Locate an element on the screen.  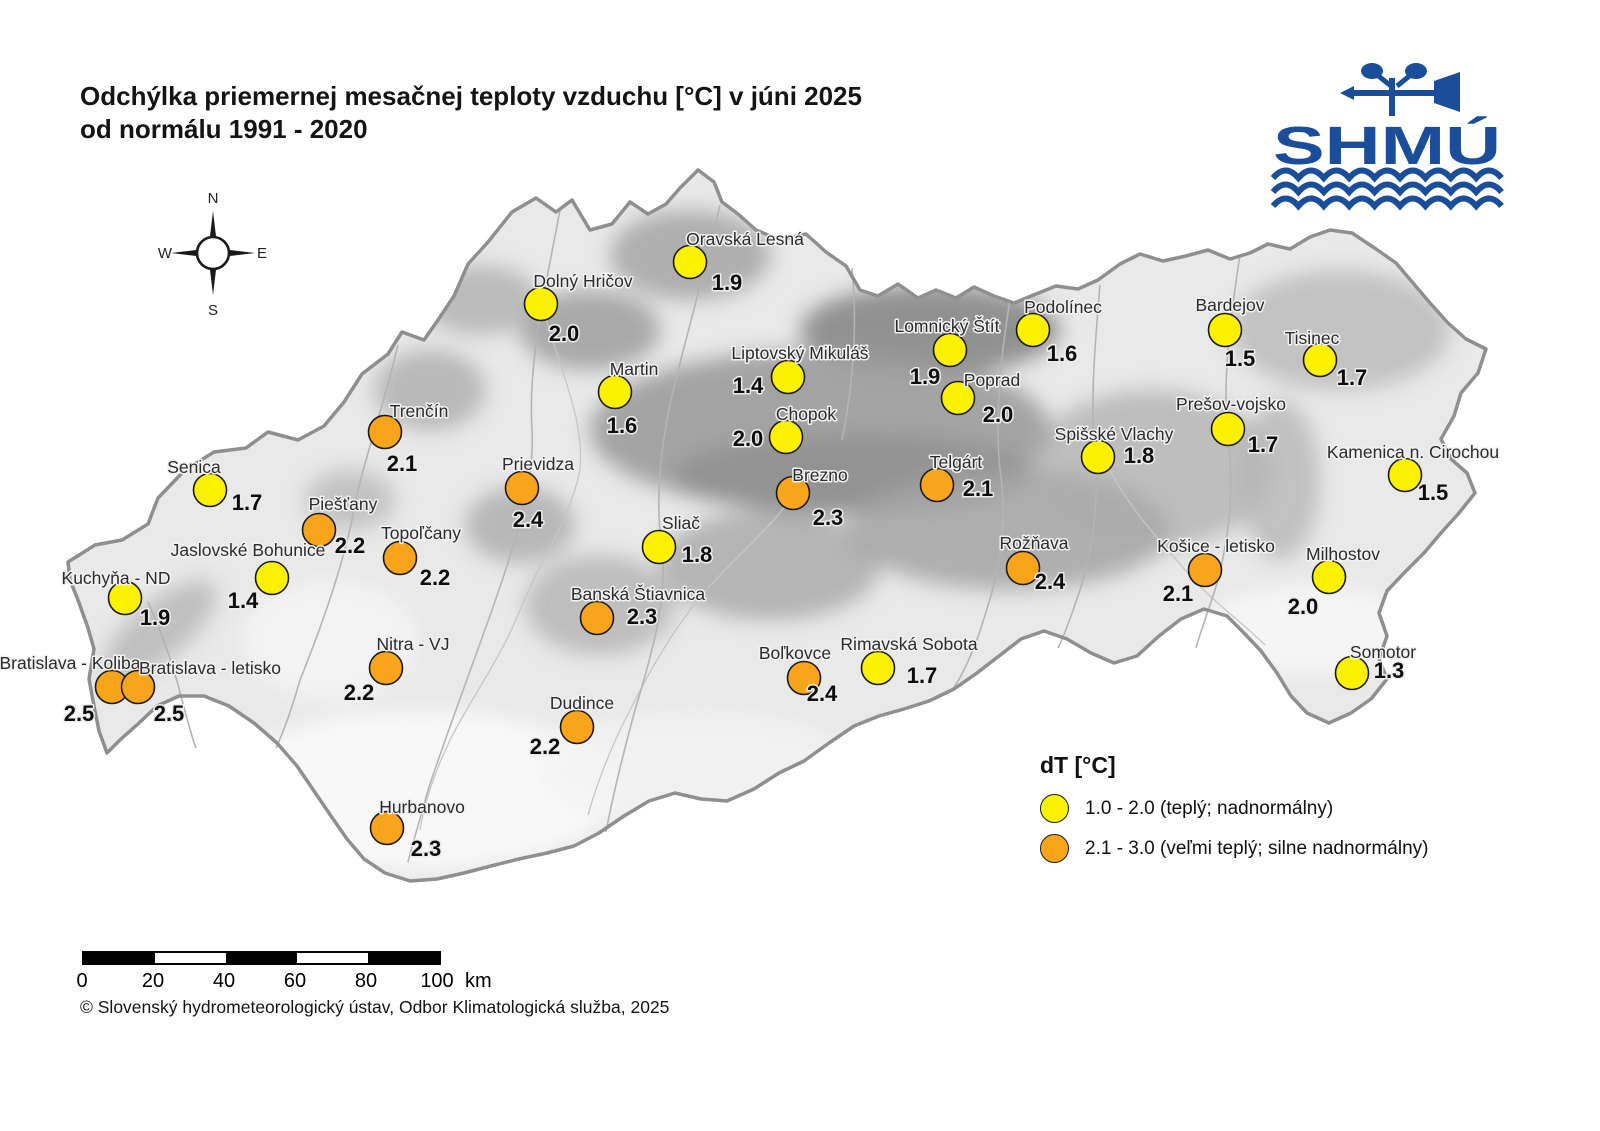
station-name: Sliač is located at coordinates (681, 523).